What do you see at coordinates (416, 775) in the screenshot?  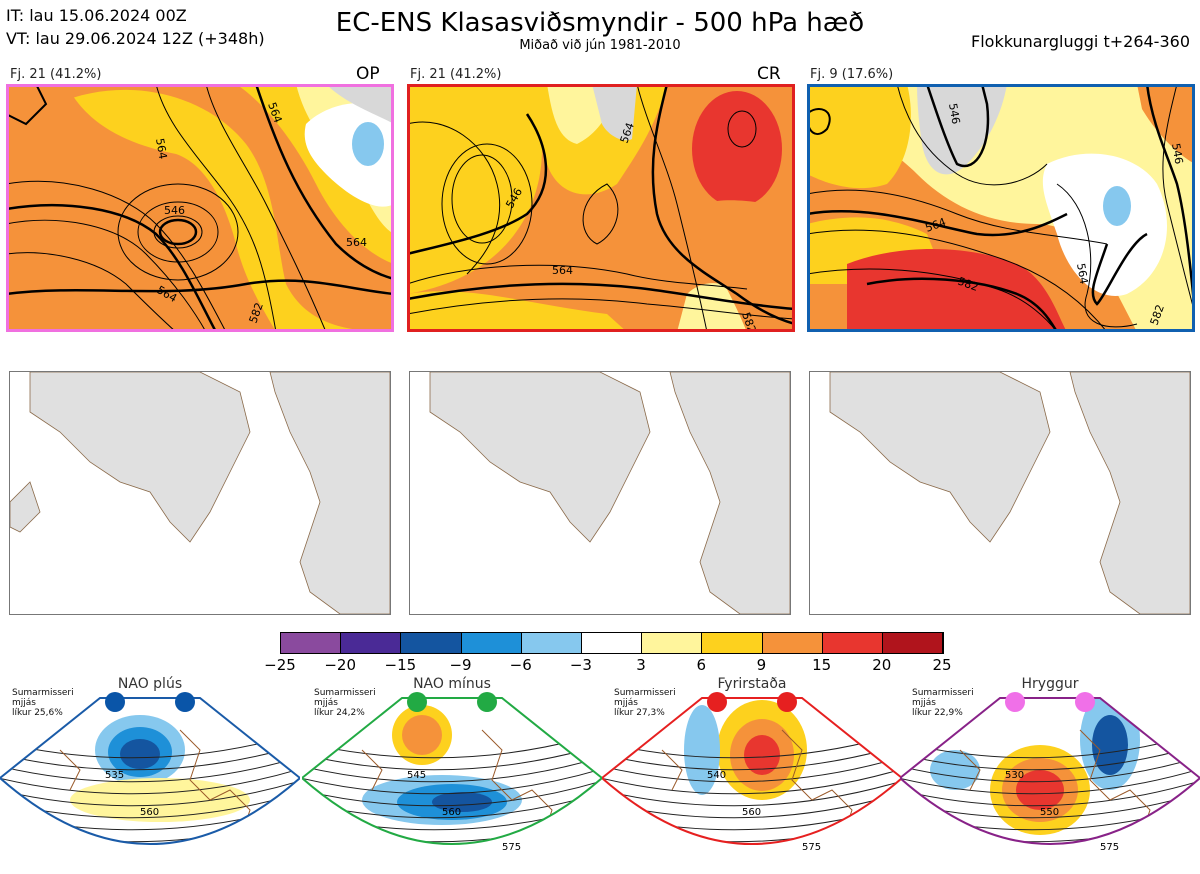 I see `contour-label: 545` at bounding box center [416, 775].